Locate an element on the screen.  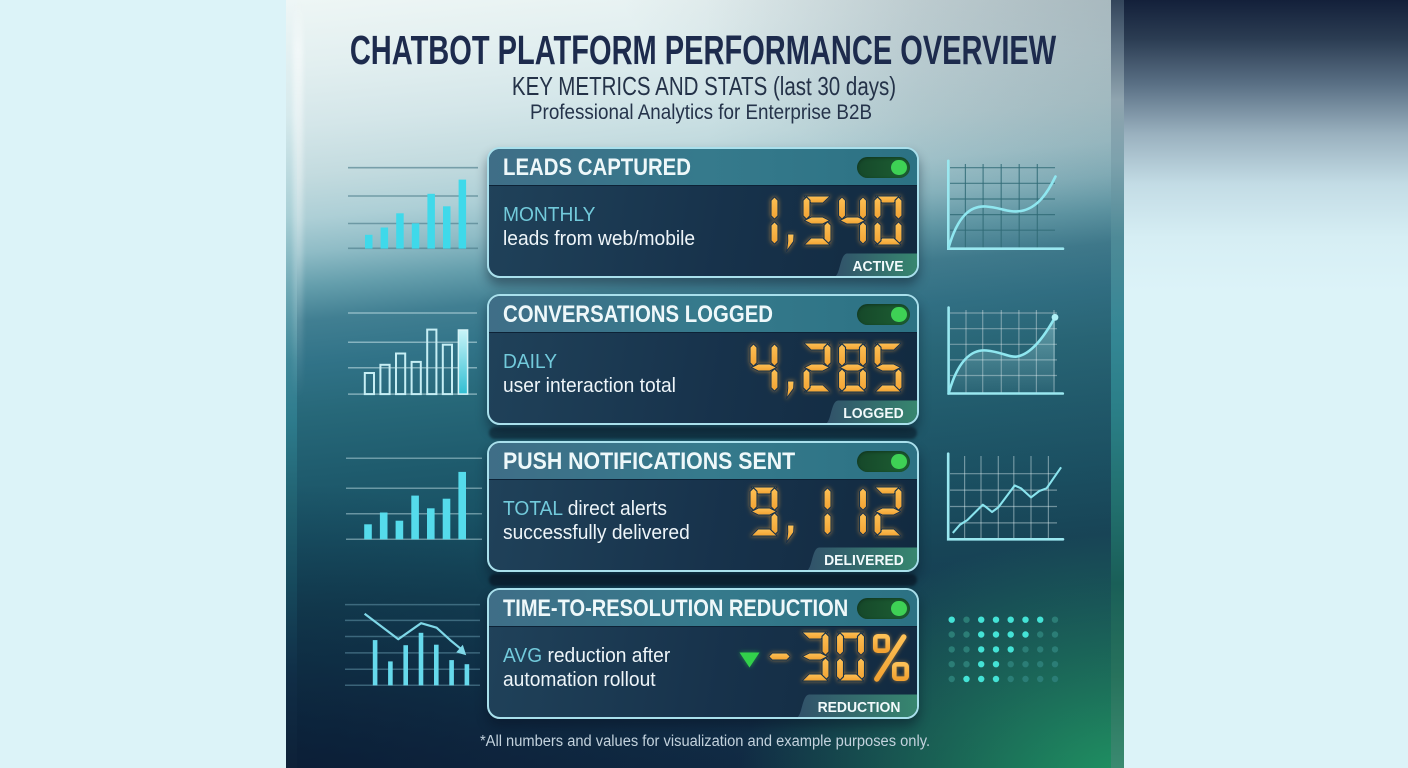
svg-text: ACTIVE is located at coordinates (877, 266).